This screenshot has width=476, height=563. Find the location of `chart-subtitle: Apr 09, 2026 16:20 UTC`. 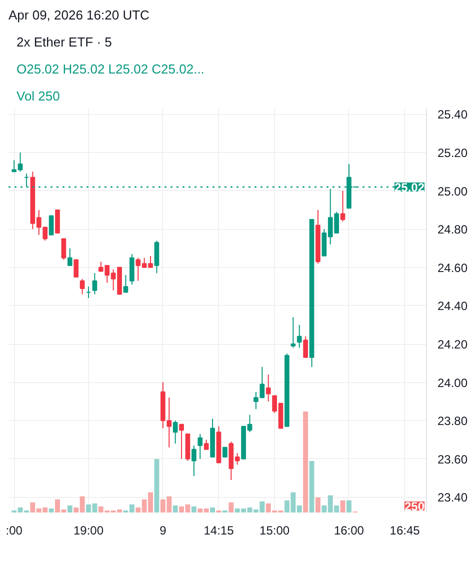

chart-subtitle: Apr 09, 2026 16:20 UTC is located at coordinates (79, 15).